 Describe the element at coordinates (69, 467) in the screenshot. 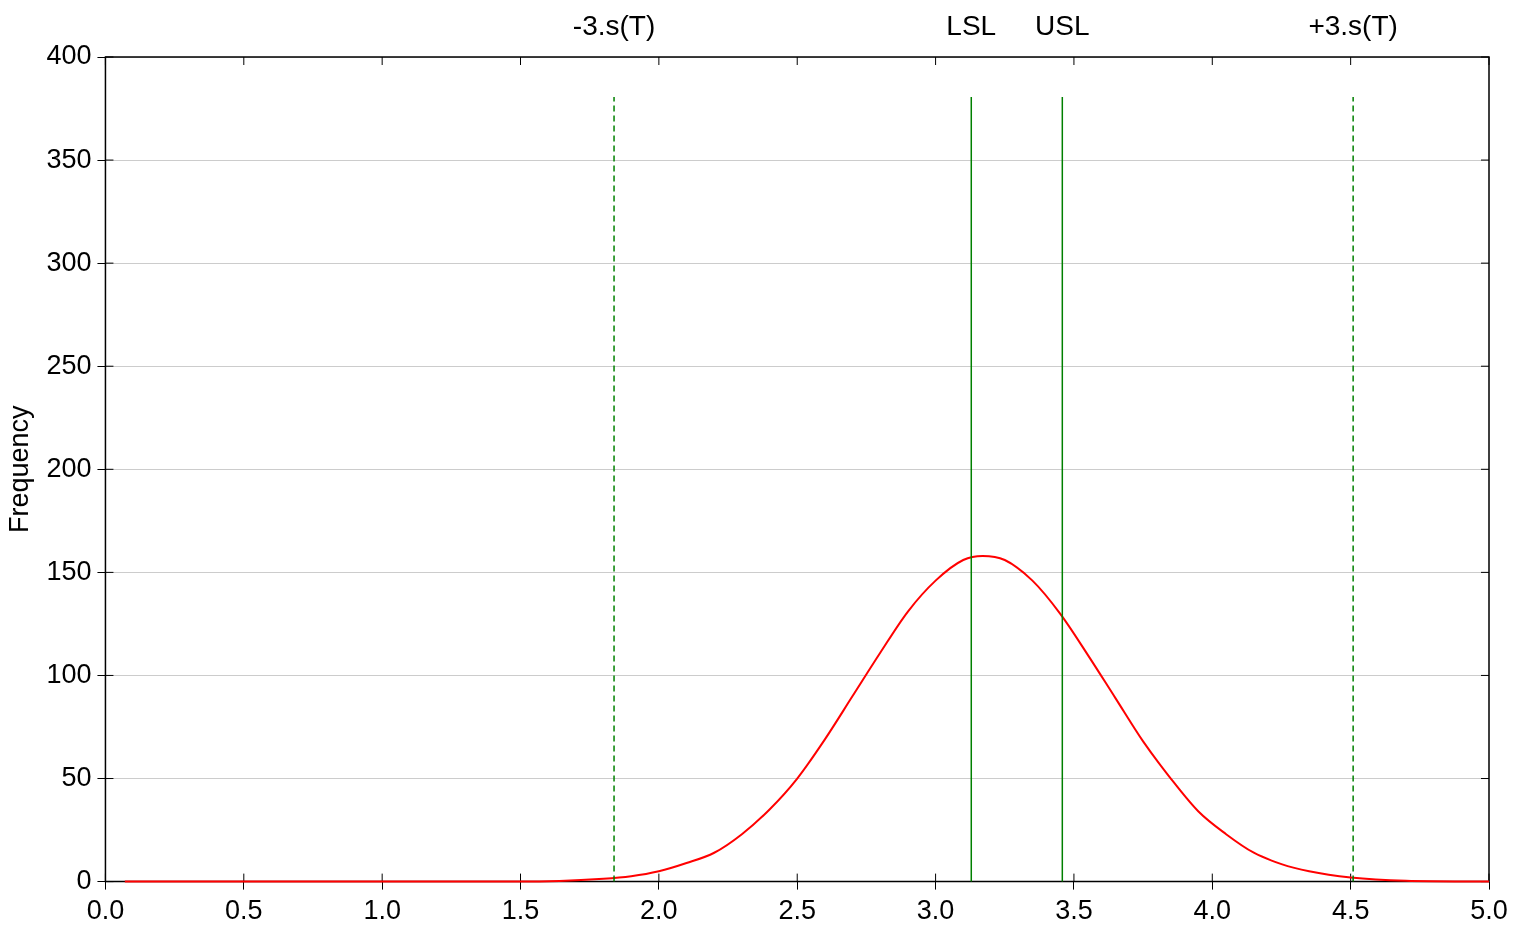

I see `y-tick-label: 200` at that location.